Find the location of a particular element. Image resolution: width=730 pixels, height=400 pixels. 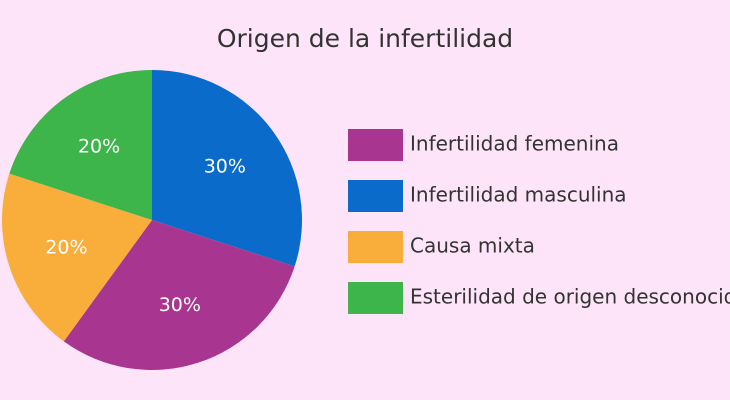

legend-label: Infertilidad masculina is located at coordinates (518, 195).